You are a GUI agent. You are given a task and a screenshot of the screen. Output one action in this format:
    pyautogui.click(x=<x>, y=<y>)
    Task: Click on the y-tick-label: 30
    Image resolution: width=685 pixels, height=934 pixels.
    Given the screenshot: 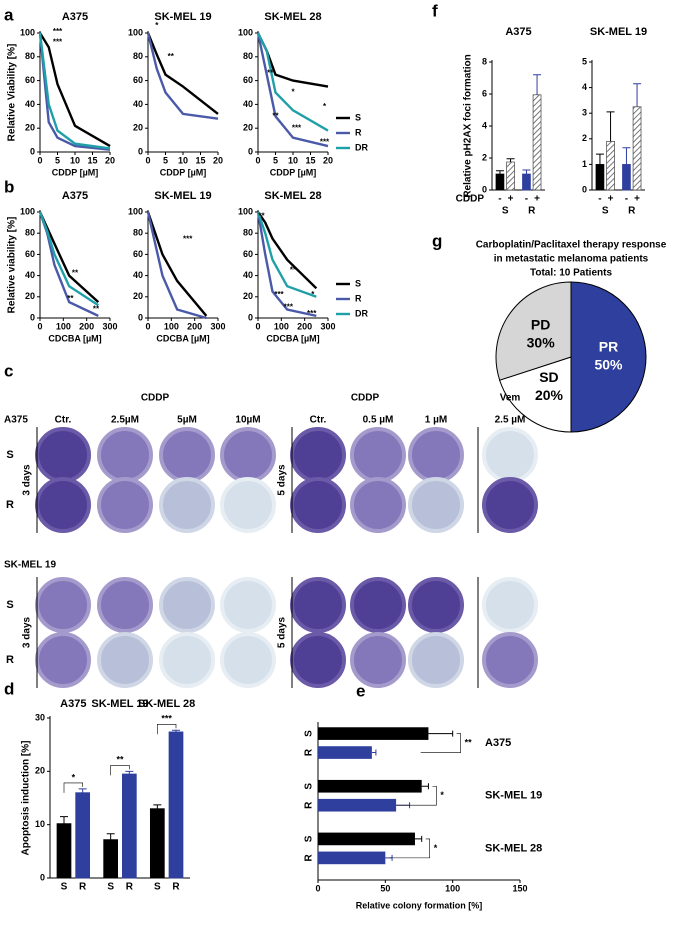 What is the action you would take?
    pyautogui.click(x=40, y=717)
    